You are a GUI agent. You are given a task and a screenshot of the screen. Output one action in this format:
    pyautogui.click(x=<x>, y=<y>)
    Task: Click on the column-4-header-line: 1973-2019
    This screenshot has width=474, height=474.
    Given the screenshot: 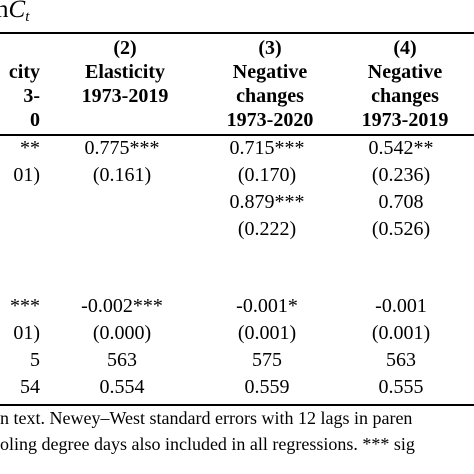 What is the action you would take?
    pyautogui.click(x=405, y=120)
    